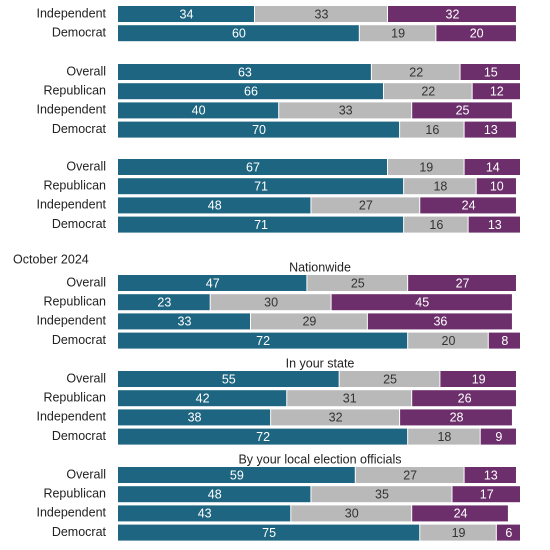  Describe the element at coordinates (309, 322) in the screenshot. I see `value-label: 29` at that location.